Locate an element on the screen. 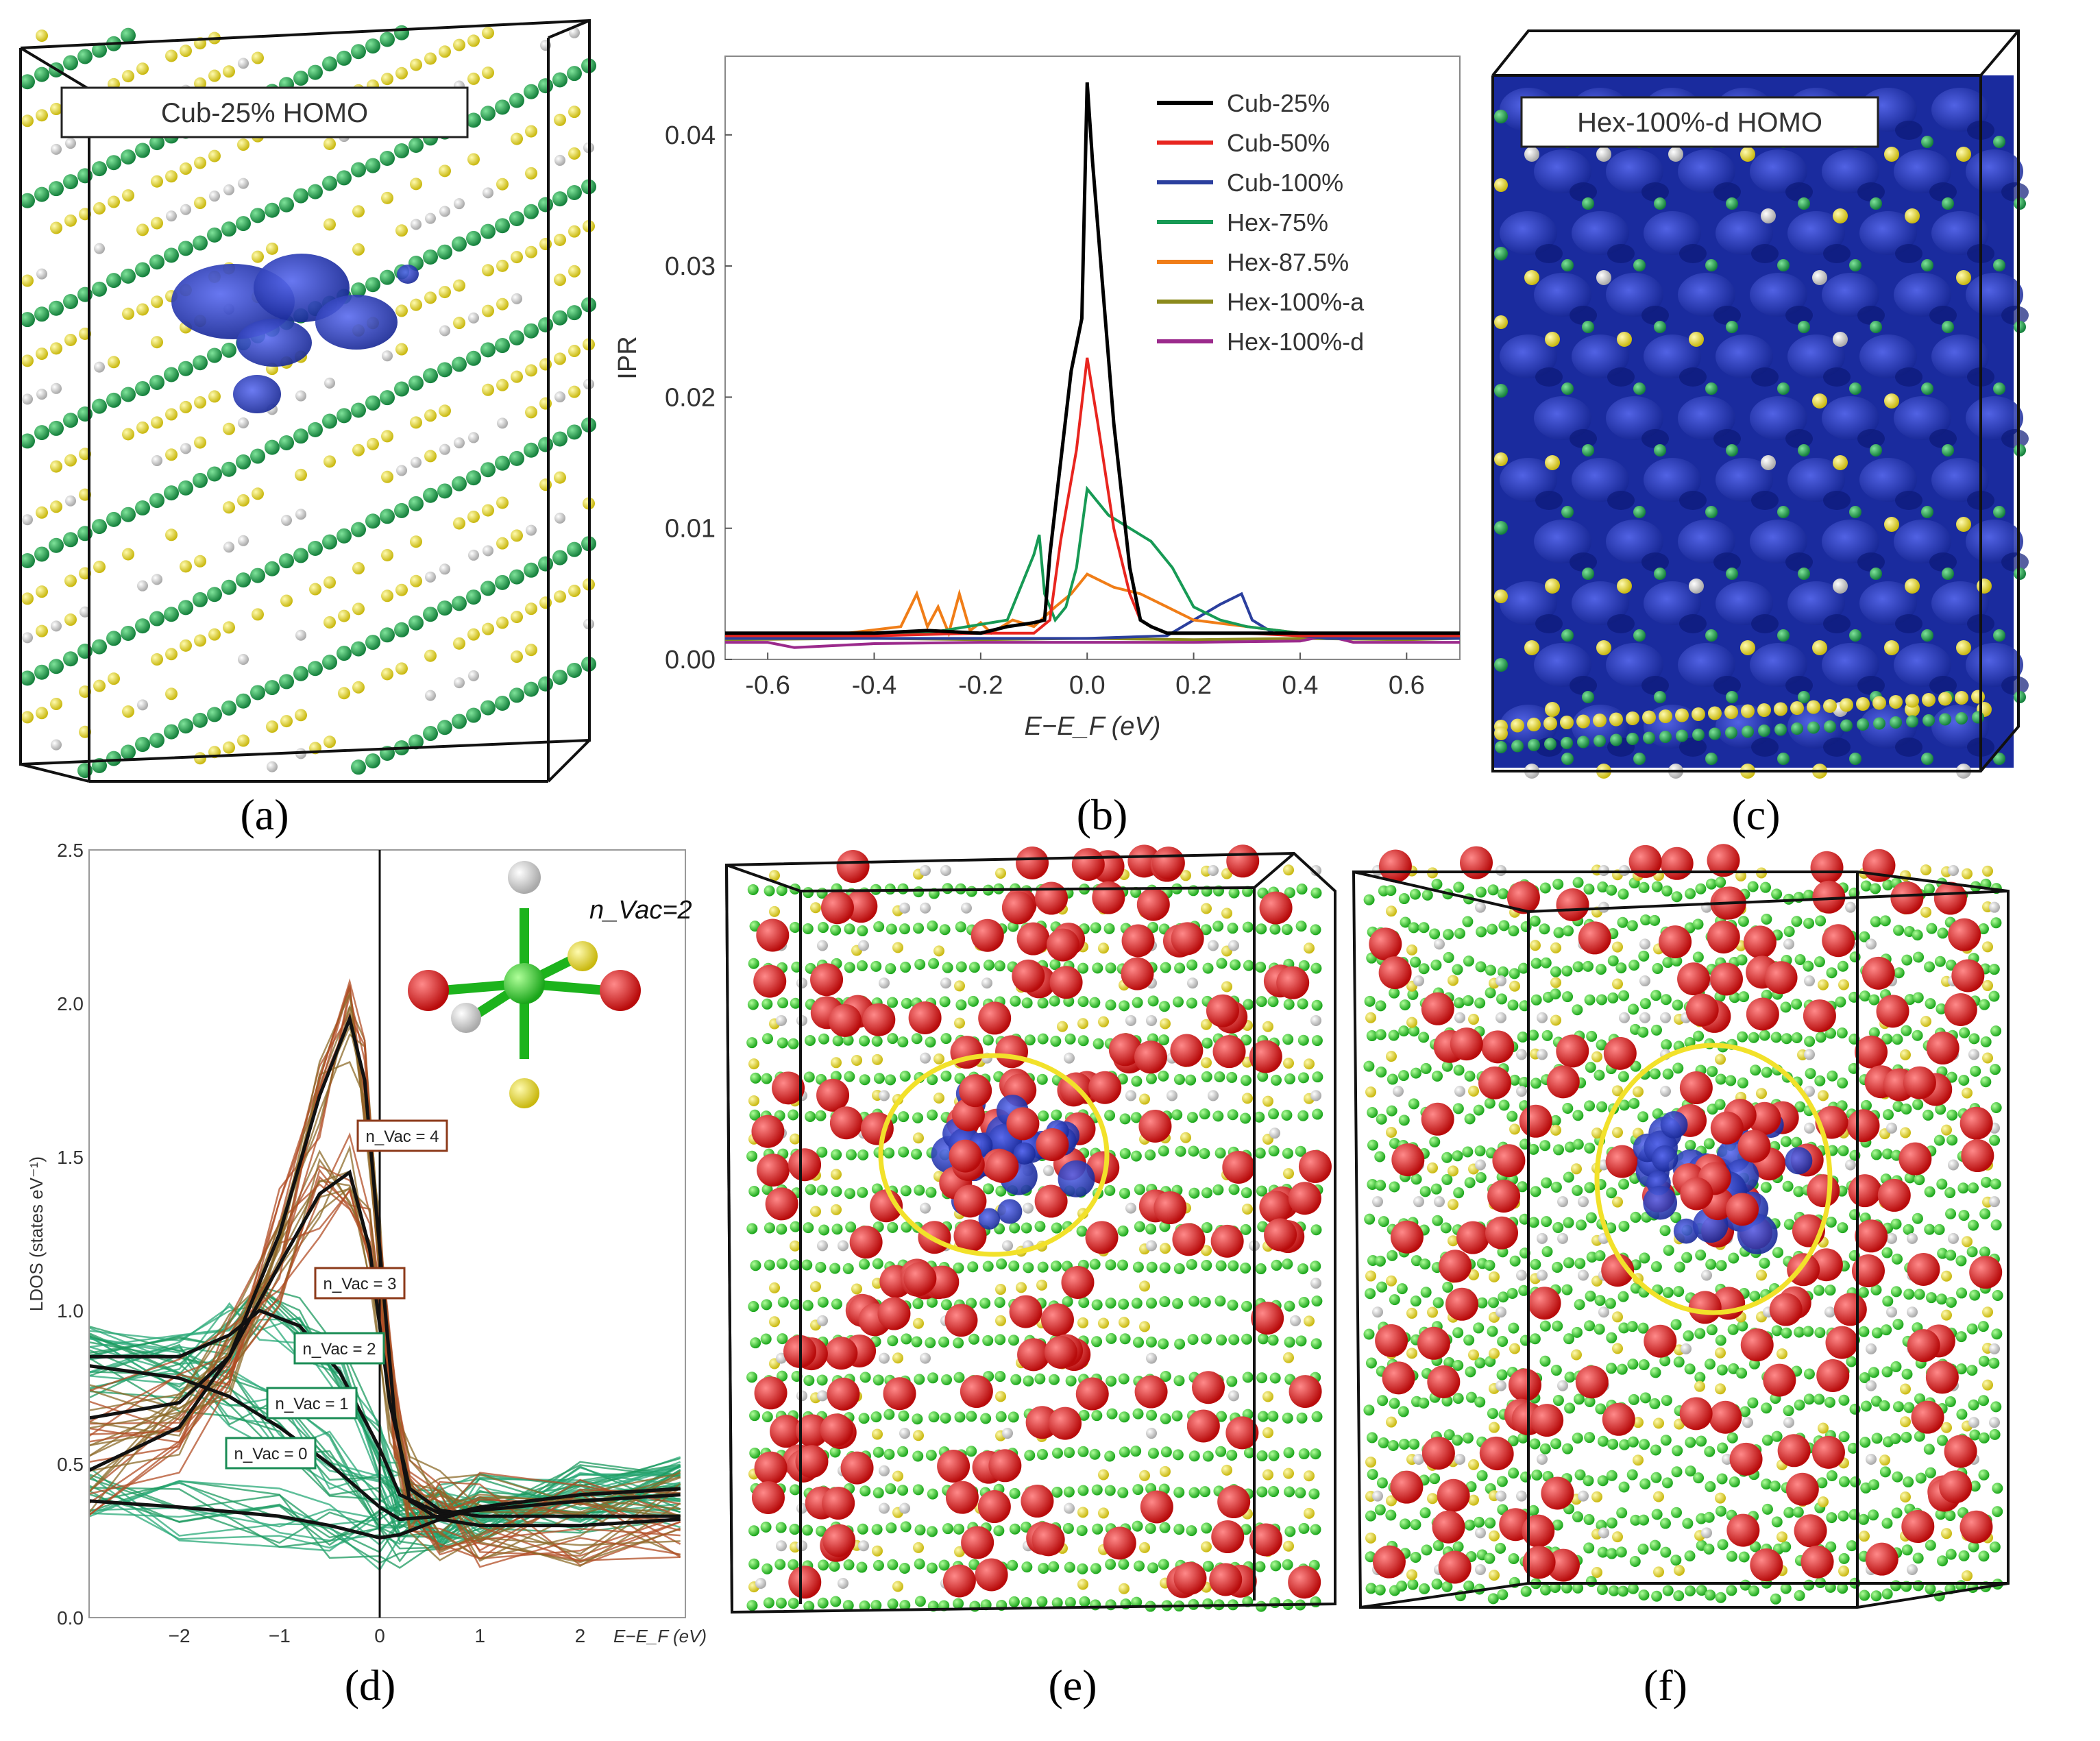 The width and height of the screenshot is (2100, 1741). chart-b-legend-label: Hex-87.5% is located at coordinates (1288, 262).